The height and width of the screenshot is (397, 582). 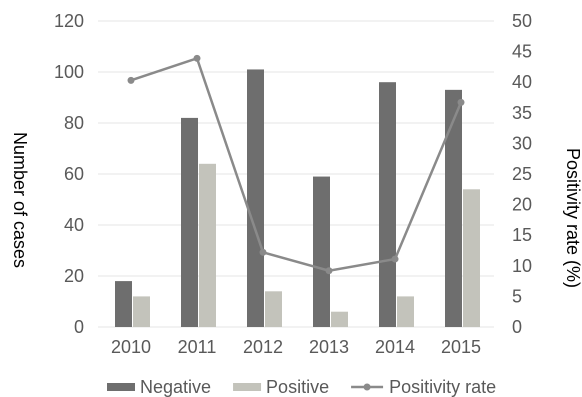 What do you see at coordinates (522, 113) in the screenshot?
I see `right-tick-label: 35` at bounding box center [522, 113].